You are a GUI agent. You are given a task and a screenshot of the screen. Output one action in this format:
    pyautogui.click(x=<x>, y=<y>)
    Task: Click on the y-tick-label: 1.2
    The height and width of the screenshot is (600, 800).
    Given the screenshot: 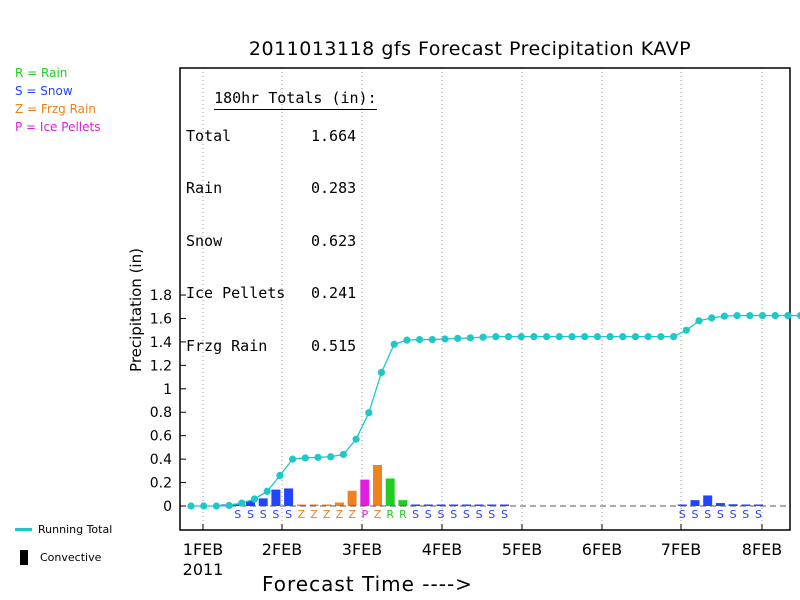 What is the action you would take?
    pyautogui.click(x=161, y=366)
    